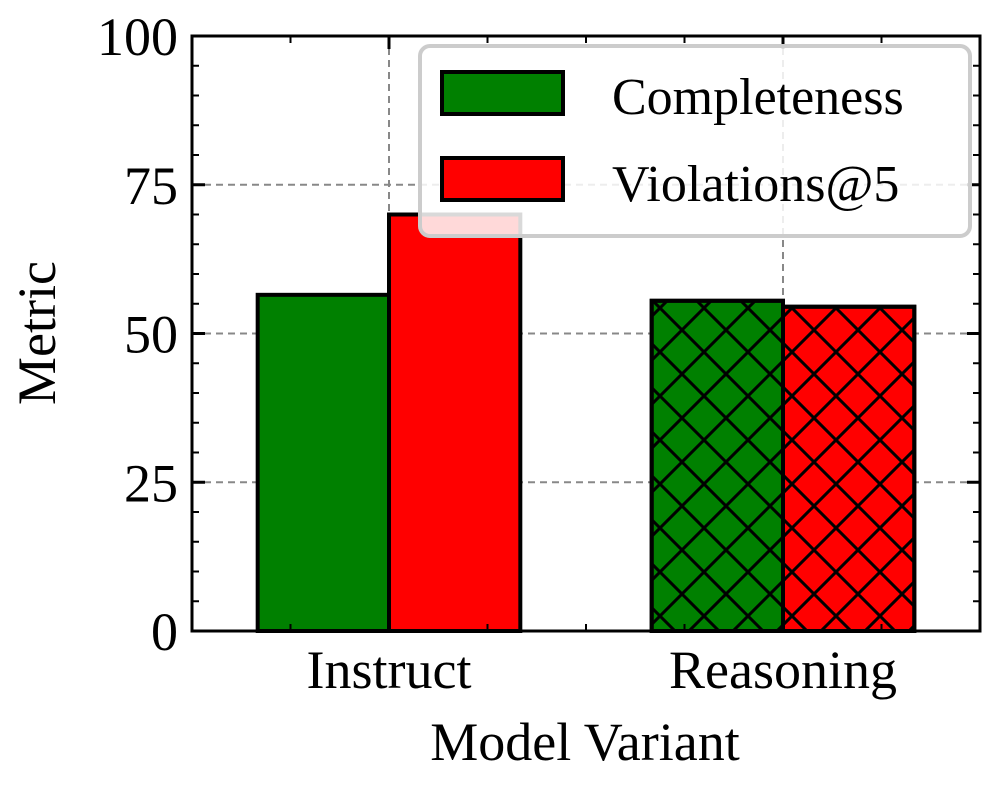 The image size is (998, 791). What do you see at coordinates (502, 93) in the screenshot?
I see `legend-swatch-completeness` at bounding box center [502, 93].